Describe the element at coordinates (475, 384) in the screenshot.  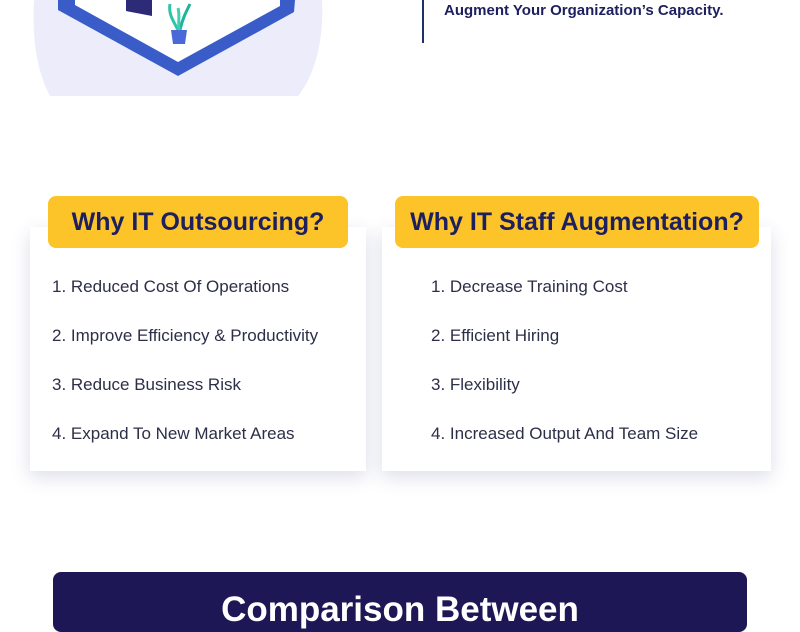
I see `list-item: 3. Flexibility` at that location.